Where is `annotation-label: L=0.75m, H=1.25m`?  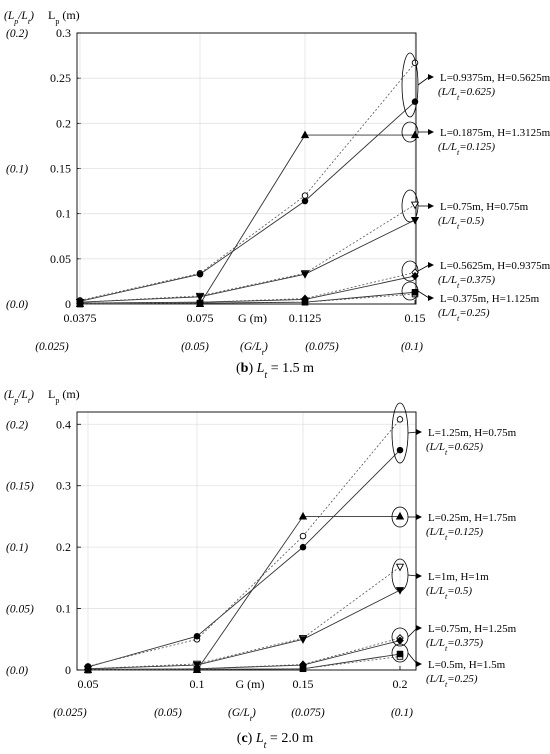
annotation-label: L=0.75m, H=1.25m is located at coordinates (472, 629).